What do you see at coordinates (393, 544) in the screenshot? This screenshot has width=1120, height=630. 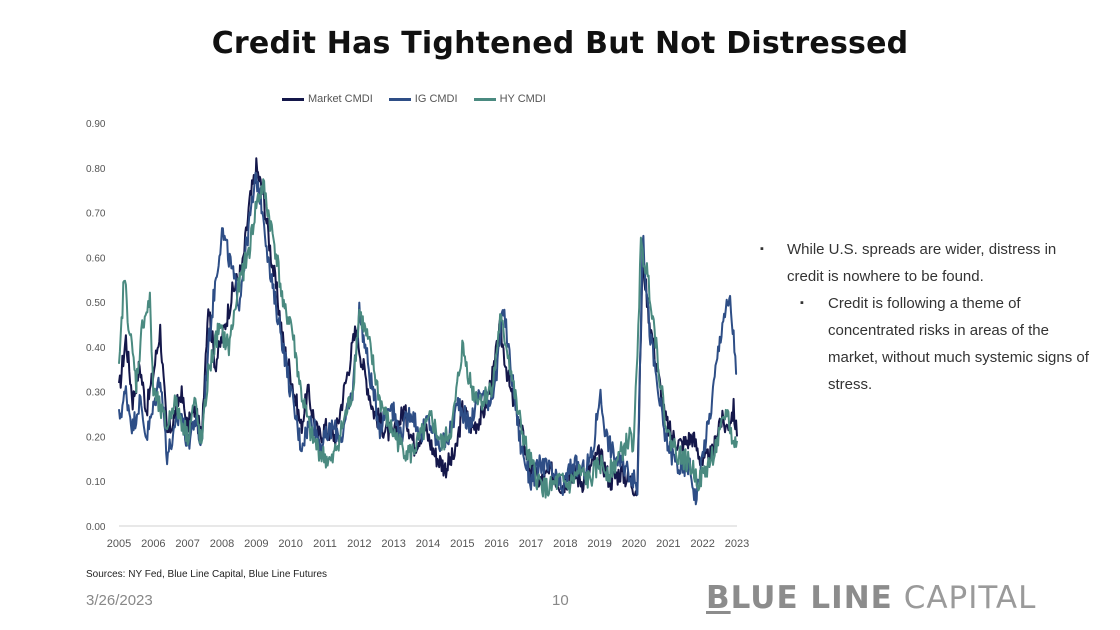 I see `x-tick-label: 2013` at bounding box center [393, 544].